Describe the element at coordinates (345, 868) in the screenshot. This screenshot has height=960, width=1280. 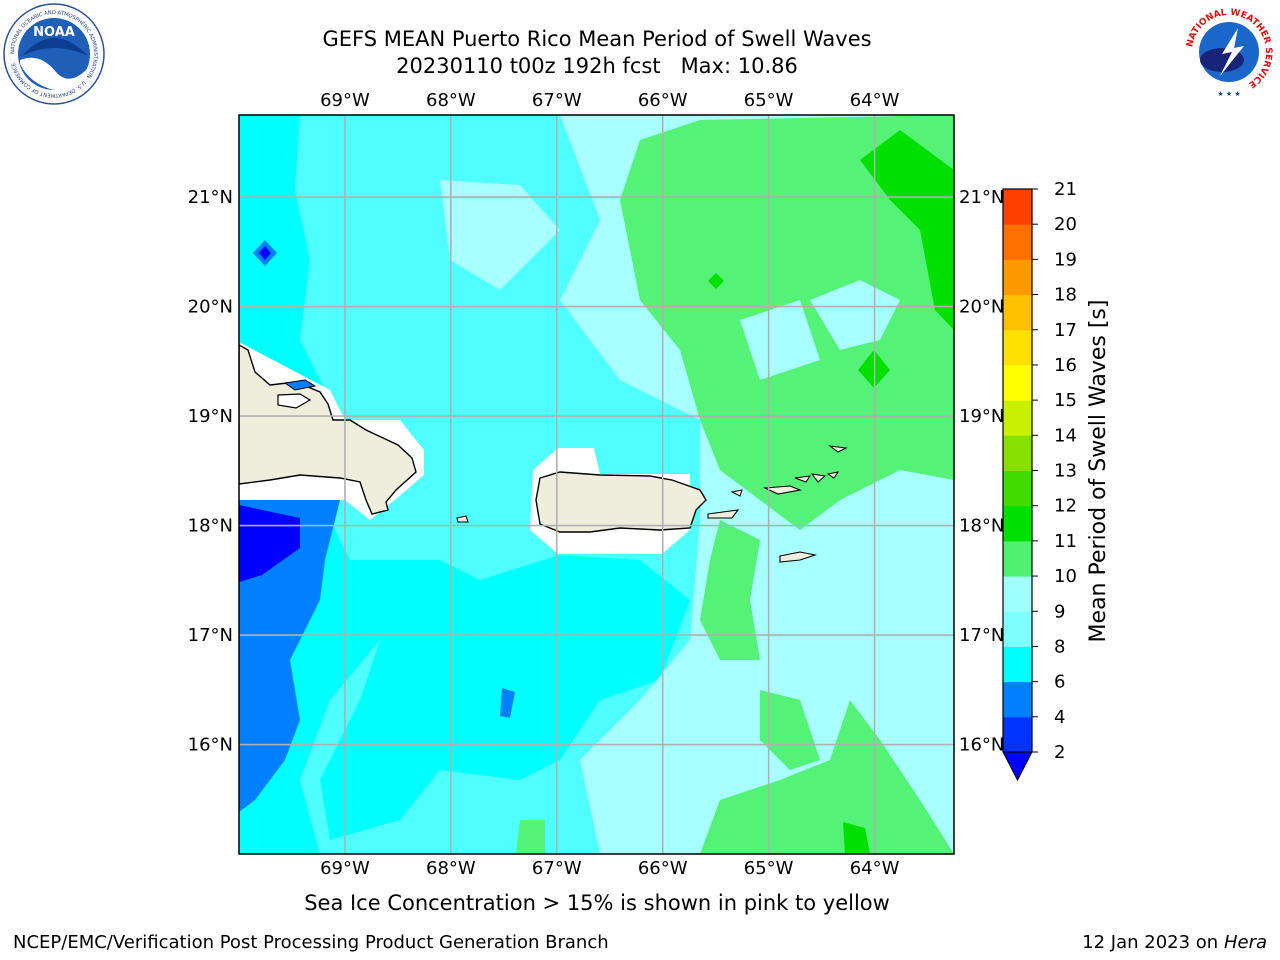
I see `lon-label-bottom: 69°W` at that location.